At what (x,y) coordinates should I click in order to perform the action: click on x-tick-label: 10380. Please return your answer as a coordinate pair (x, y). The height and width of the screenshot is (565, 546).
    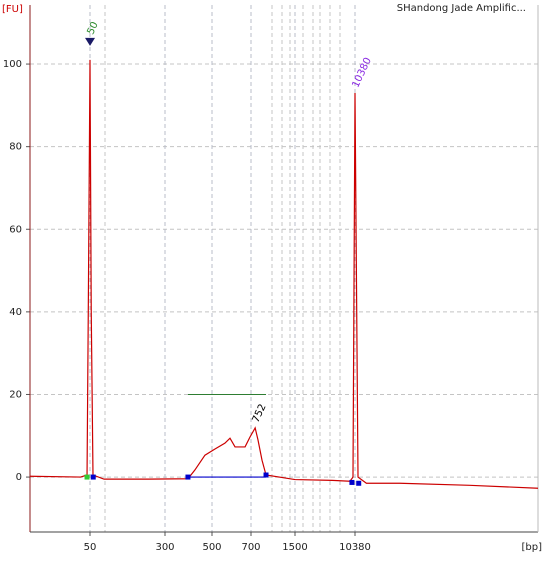
    Looking at the image, I should click on (355, 547).